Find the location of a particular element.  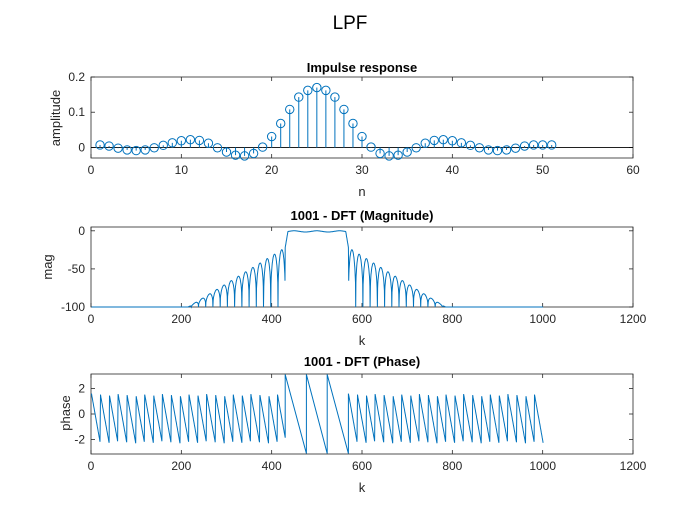

phase-ylabel: phase is located at coordinates (65, 412).